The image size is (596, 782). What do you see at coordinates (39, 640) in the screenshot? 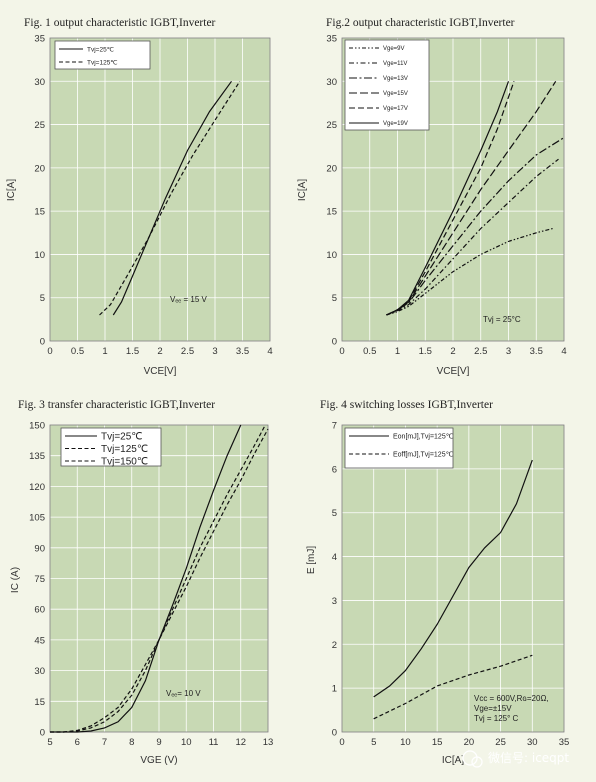
I see `y-tick-label: 45` at bounding box center [39, 640].